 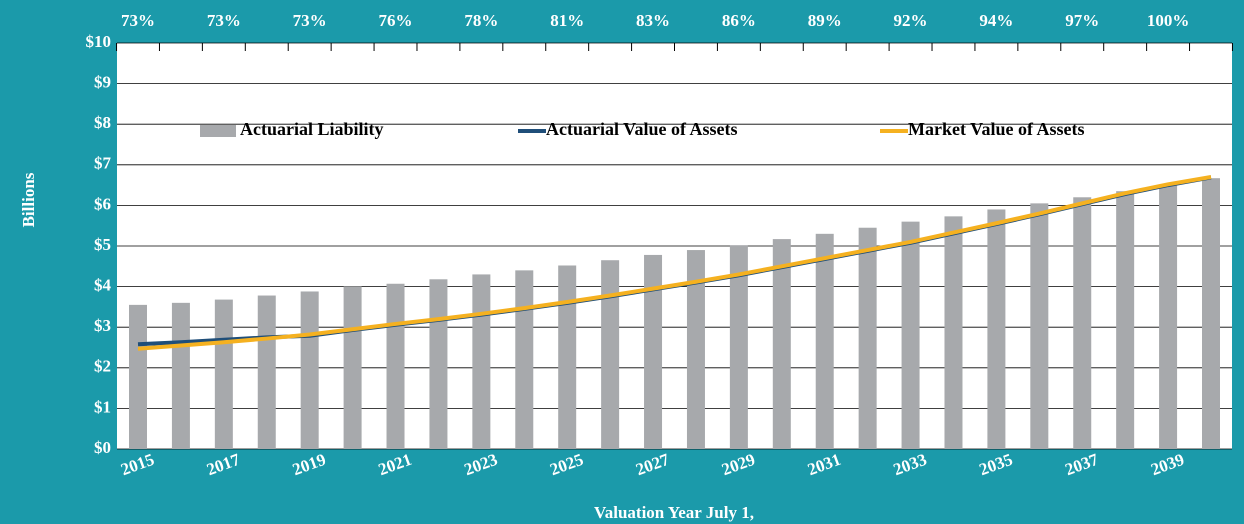 I want to click on x-tick-label: 2039, so click(x=1167, y=464).